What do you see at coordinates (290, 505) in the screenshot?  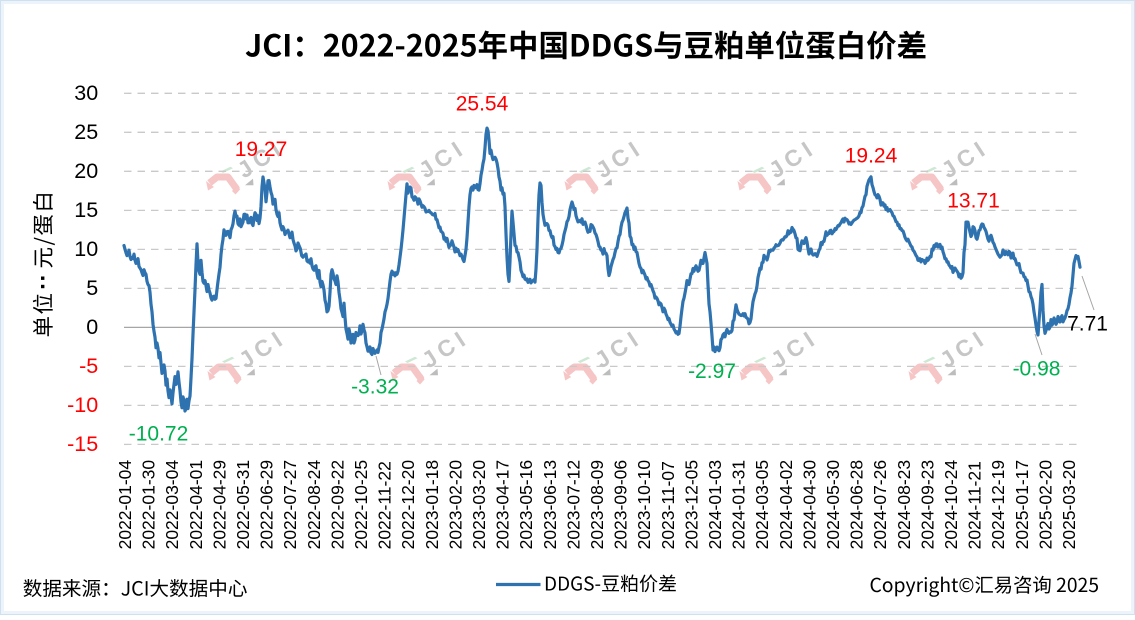 I see `svg-text: 2022-07-27` at bounding box center [290, 505].